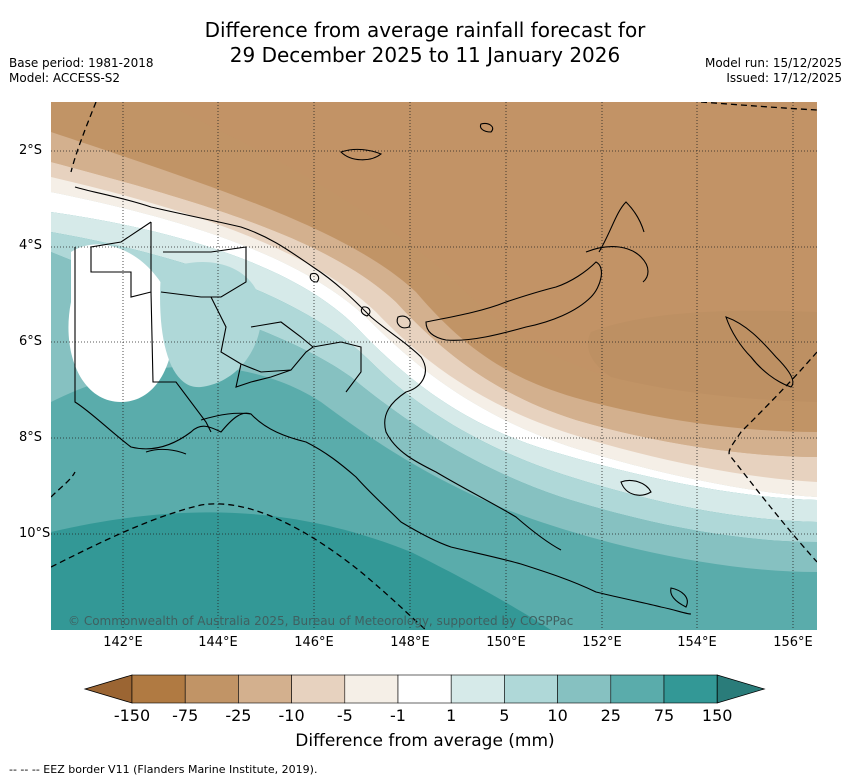  What do you see at coordinates (31, 437) in the screenshot?
I see `y-tick-8s: 8°S` at bounding box center [31, 437].